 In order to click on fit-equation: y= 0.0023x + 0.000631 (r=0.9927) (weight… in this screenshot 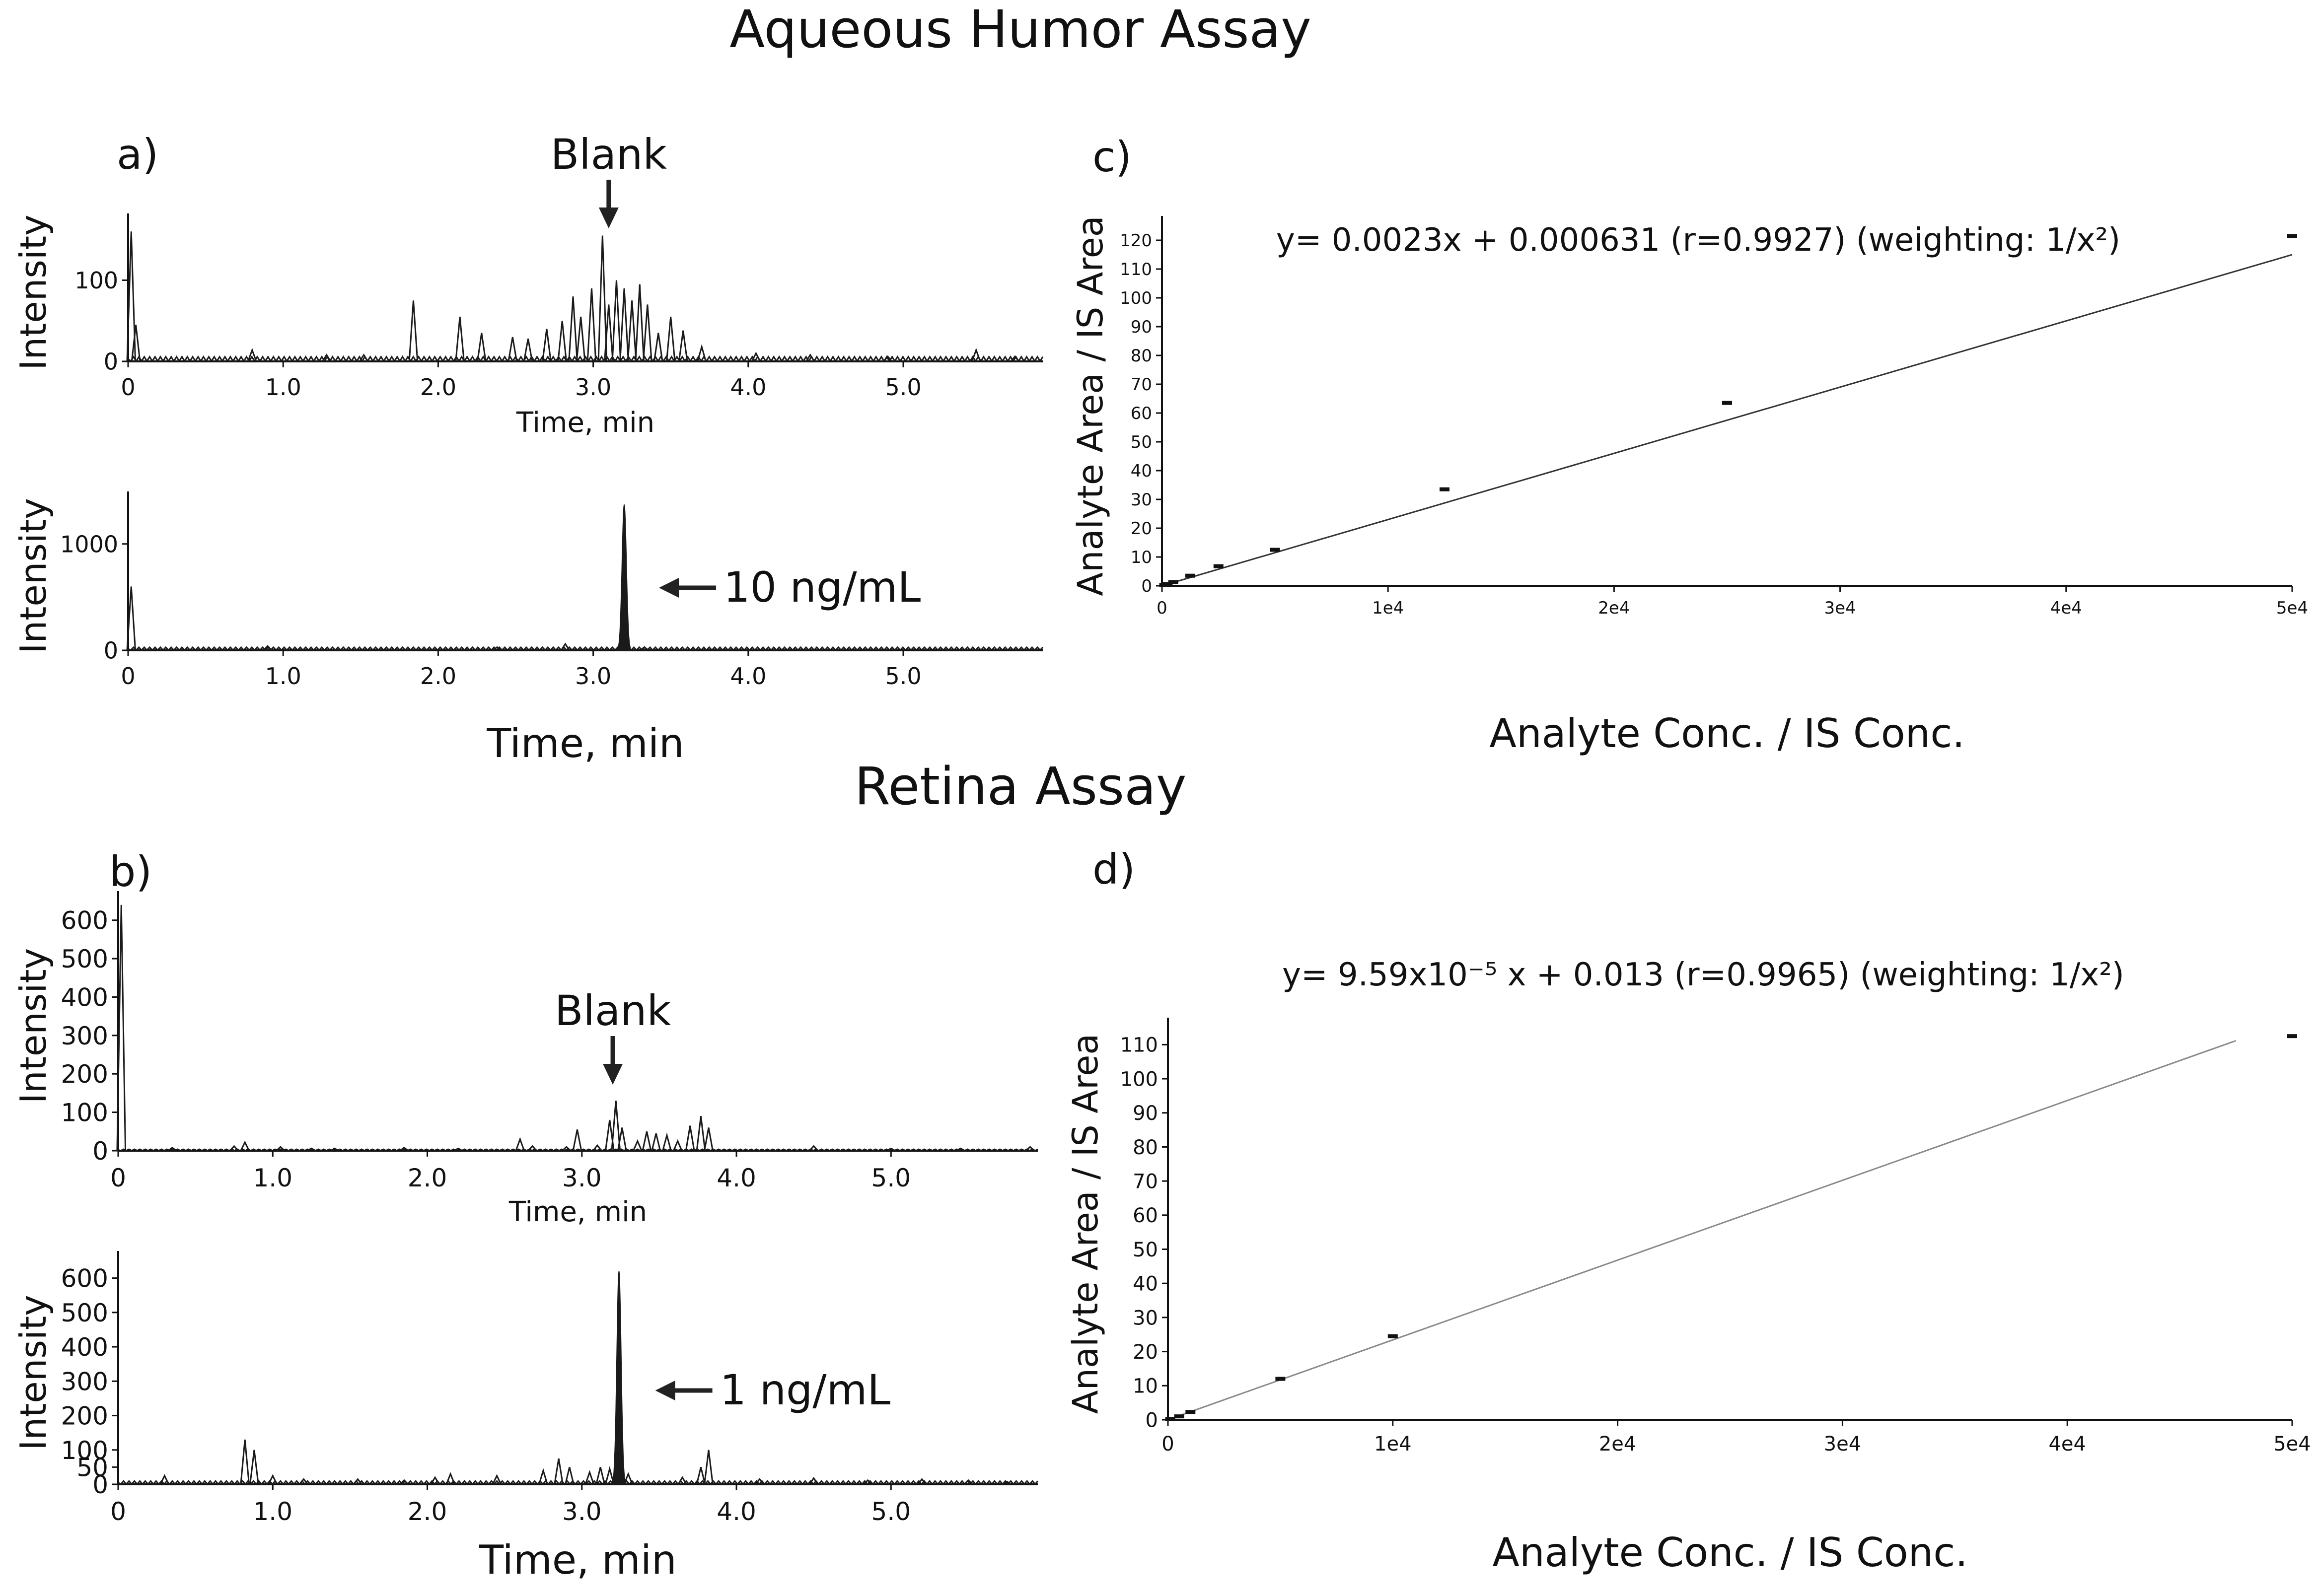, I will do `click(1698, 240)`.